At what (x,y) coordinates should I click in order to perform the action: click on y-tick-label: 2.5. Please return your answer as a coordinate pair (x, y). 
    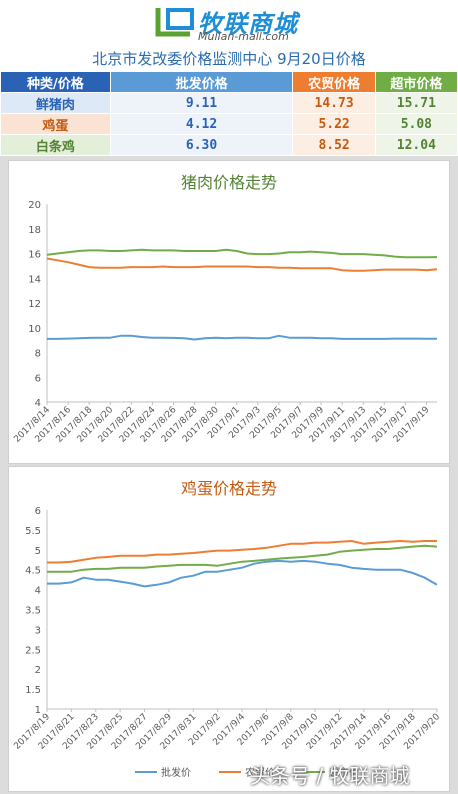
    Looking at the image, I should click on (33, 650).